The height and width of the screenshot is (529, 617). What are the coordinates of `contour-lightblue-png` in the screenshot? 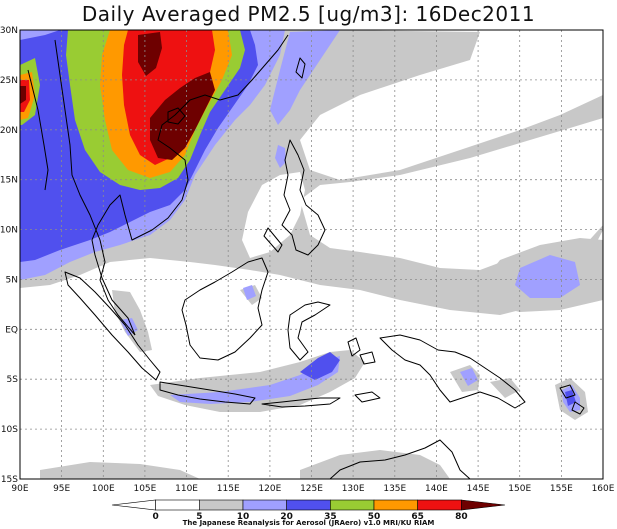 It's located at (469, 377).